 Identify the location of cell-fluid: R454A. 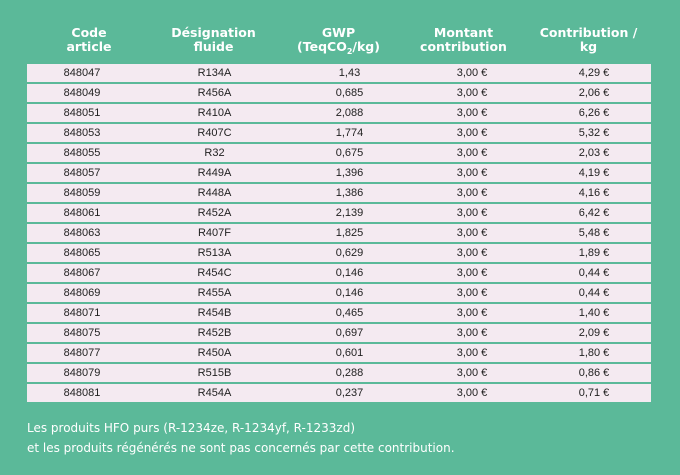
(214, 393).